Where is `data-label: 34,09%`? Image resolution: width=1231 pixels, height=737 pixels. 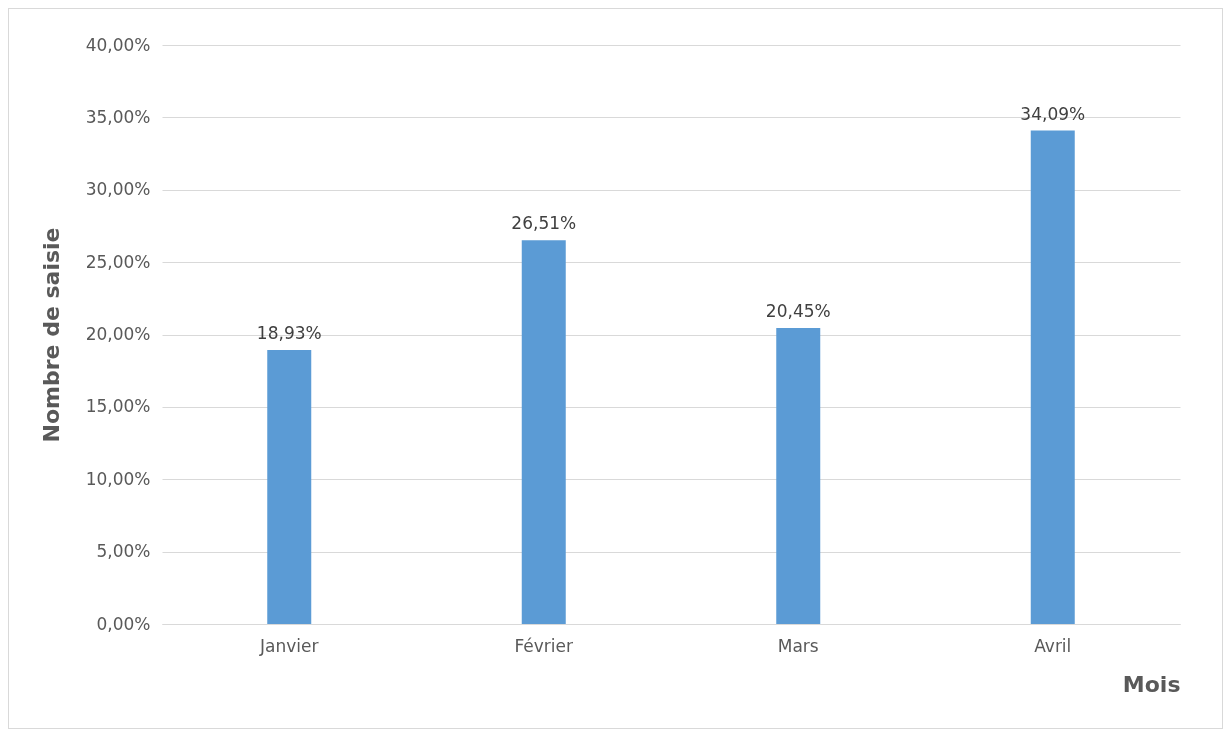
data-label: 34,09% is located at coordinates (1053, 113).